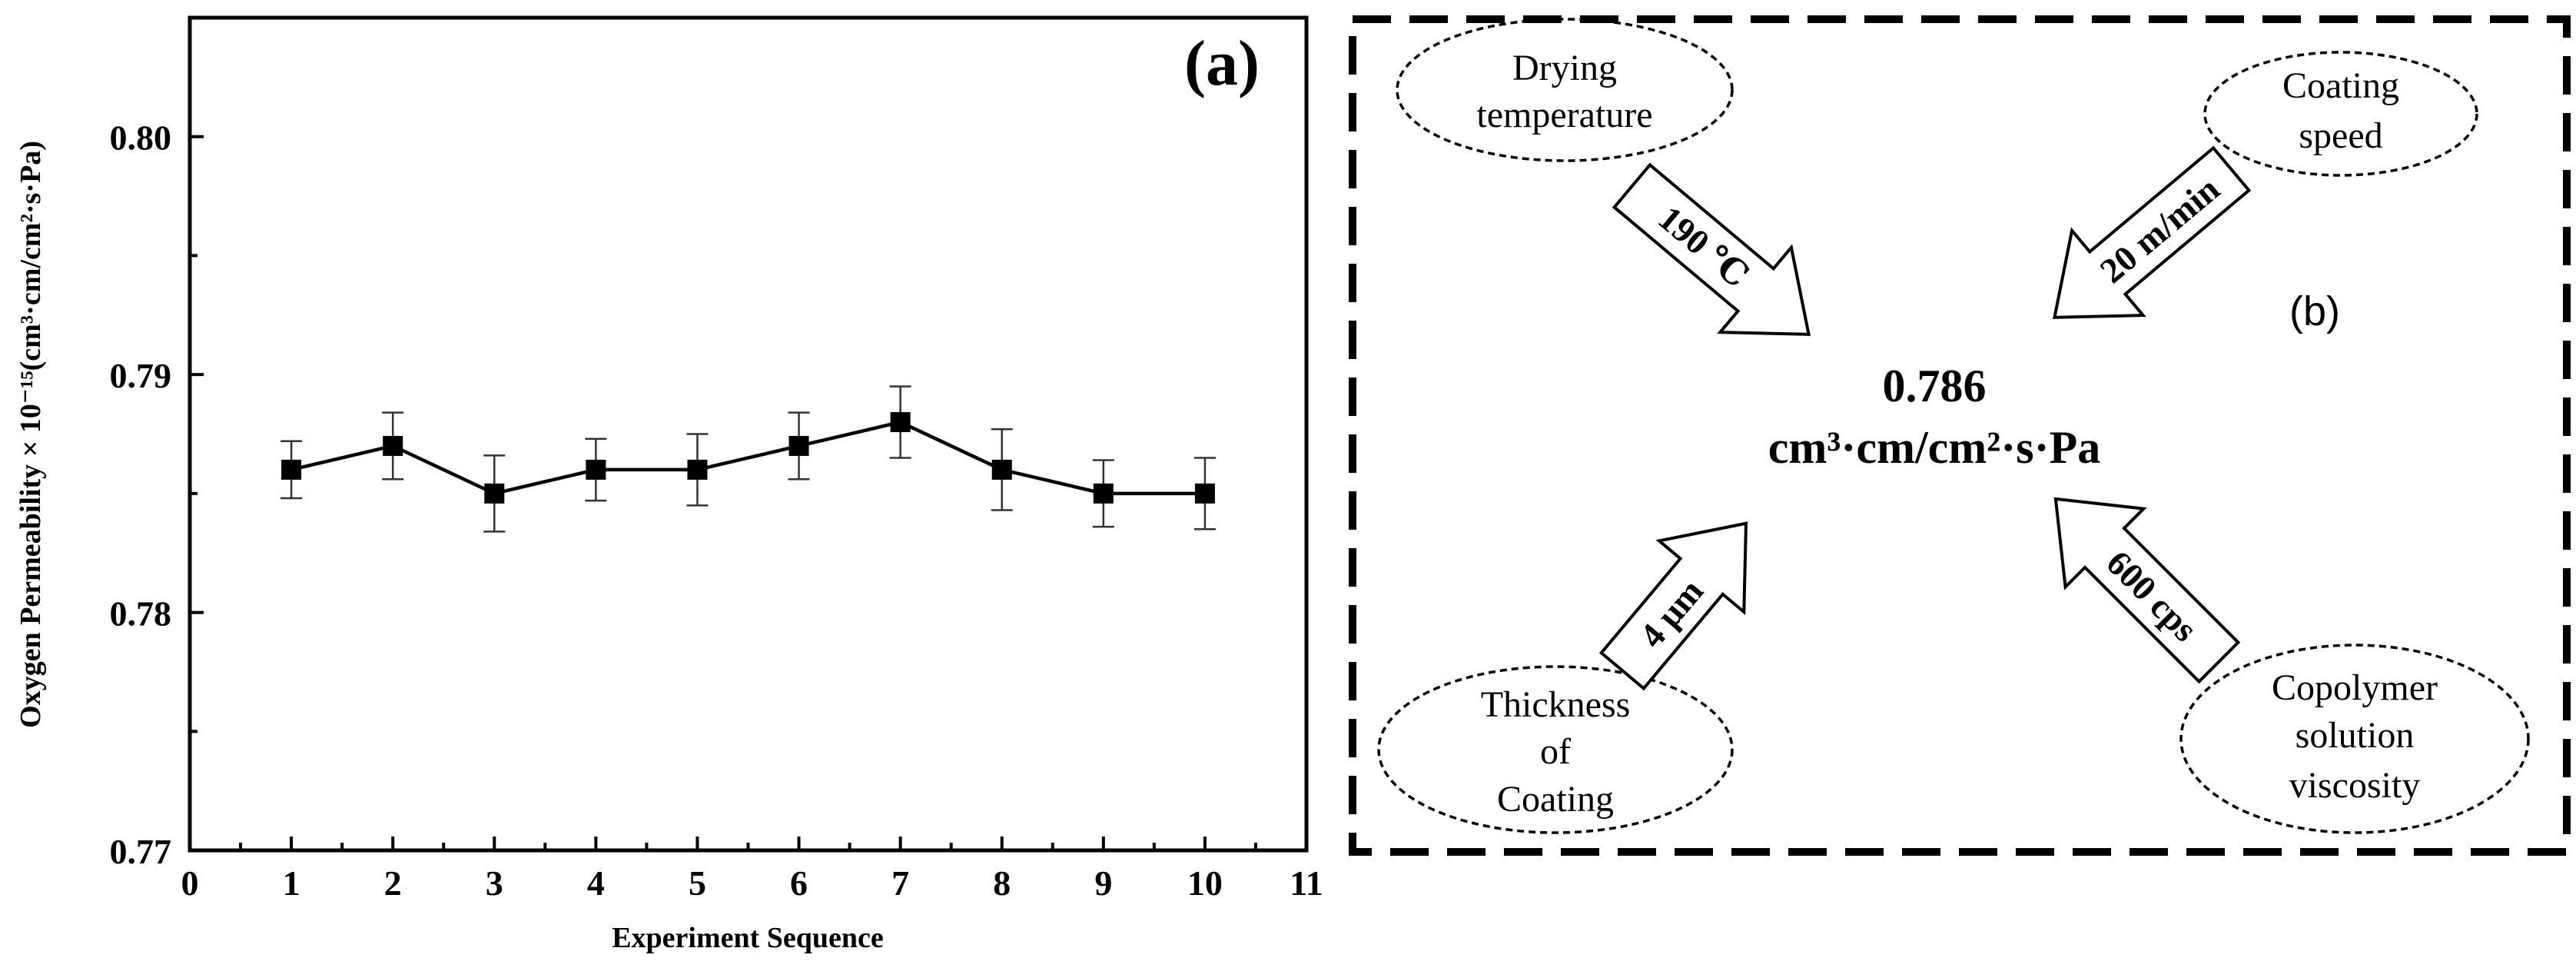  What do you see at coordinates (799, 883) in the screenshot?
I see `x-tick-label: 6` at bounding box center [799, 883].